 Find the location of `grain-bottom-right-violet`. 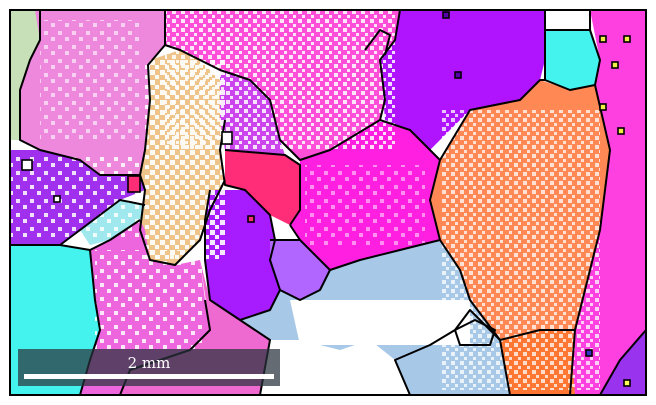

grain-bottom-right-violet is located at coordinates (623, 362).